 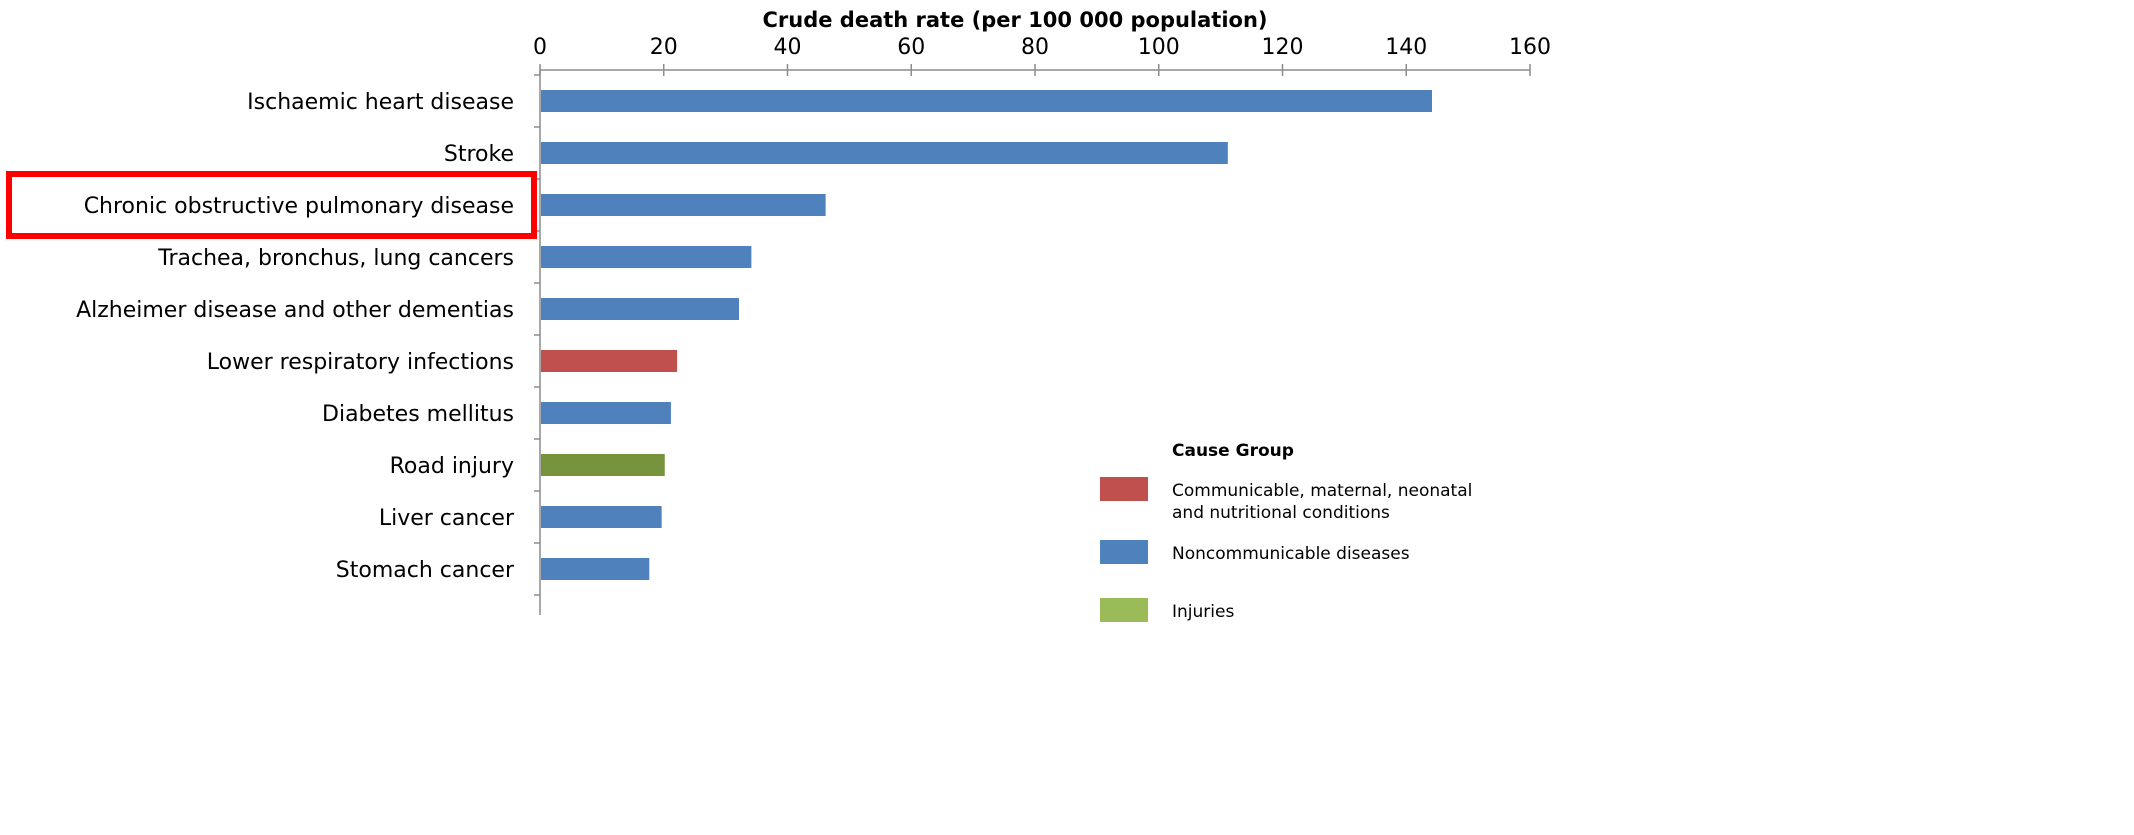 I want to click on highlight, so click(x=271, y=205).